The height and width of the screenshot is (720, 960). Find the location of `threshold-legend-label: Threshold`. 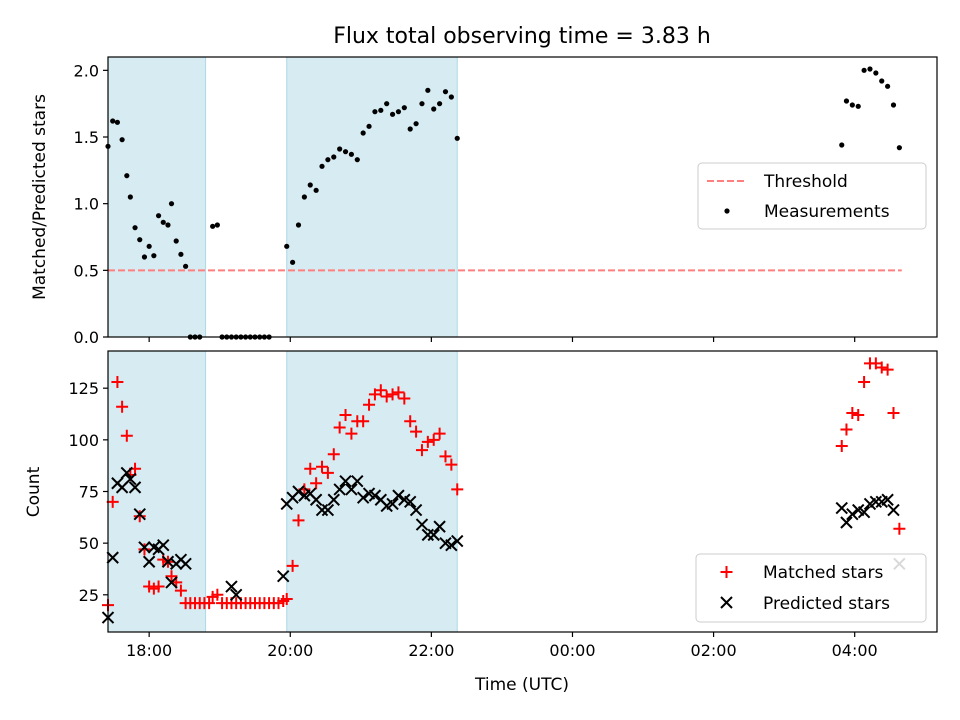

threshold-legend-label: Threshold is located at coordinates (805, 182).